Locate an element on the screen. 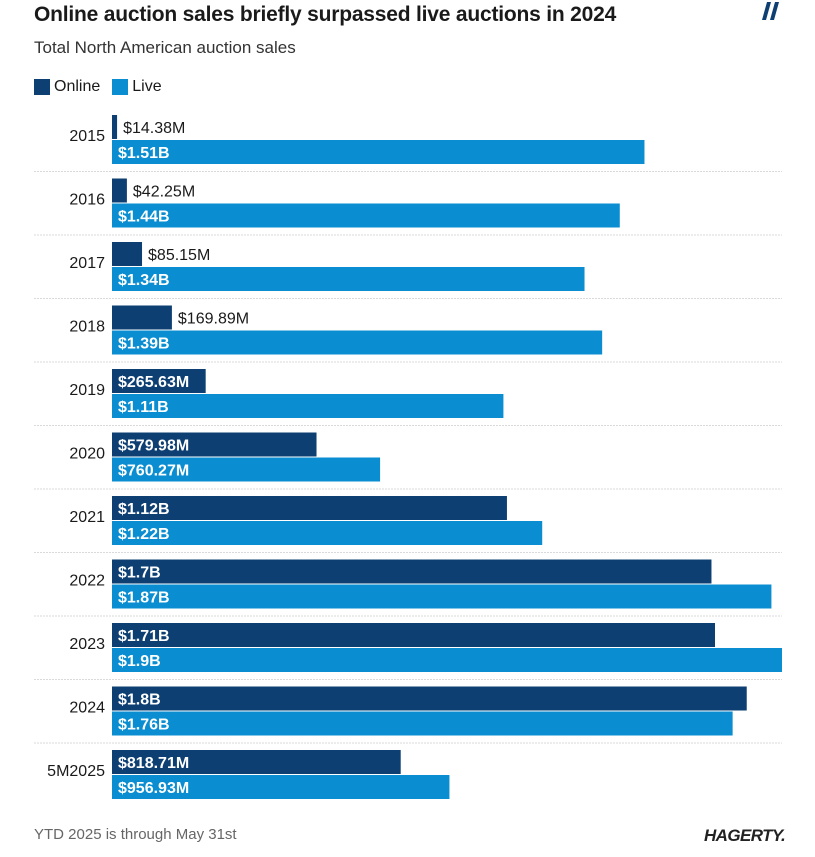 The height and width of the screenshot is (857, 815). data-label-online: $1.12B is located at coordinates (144, 509).